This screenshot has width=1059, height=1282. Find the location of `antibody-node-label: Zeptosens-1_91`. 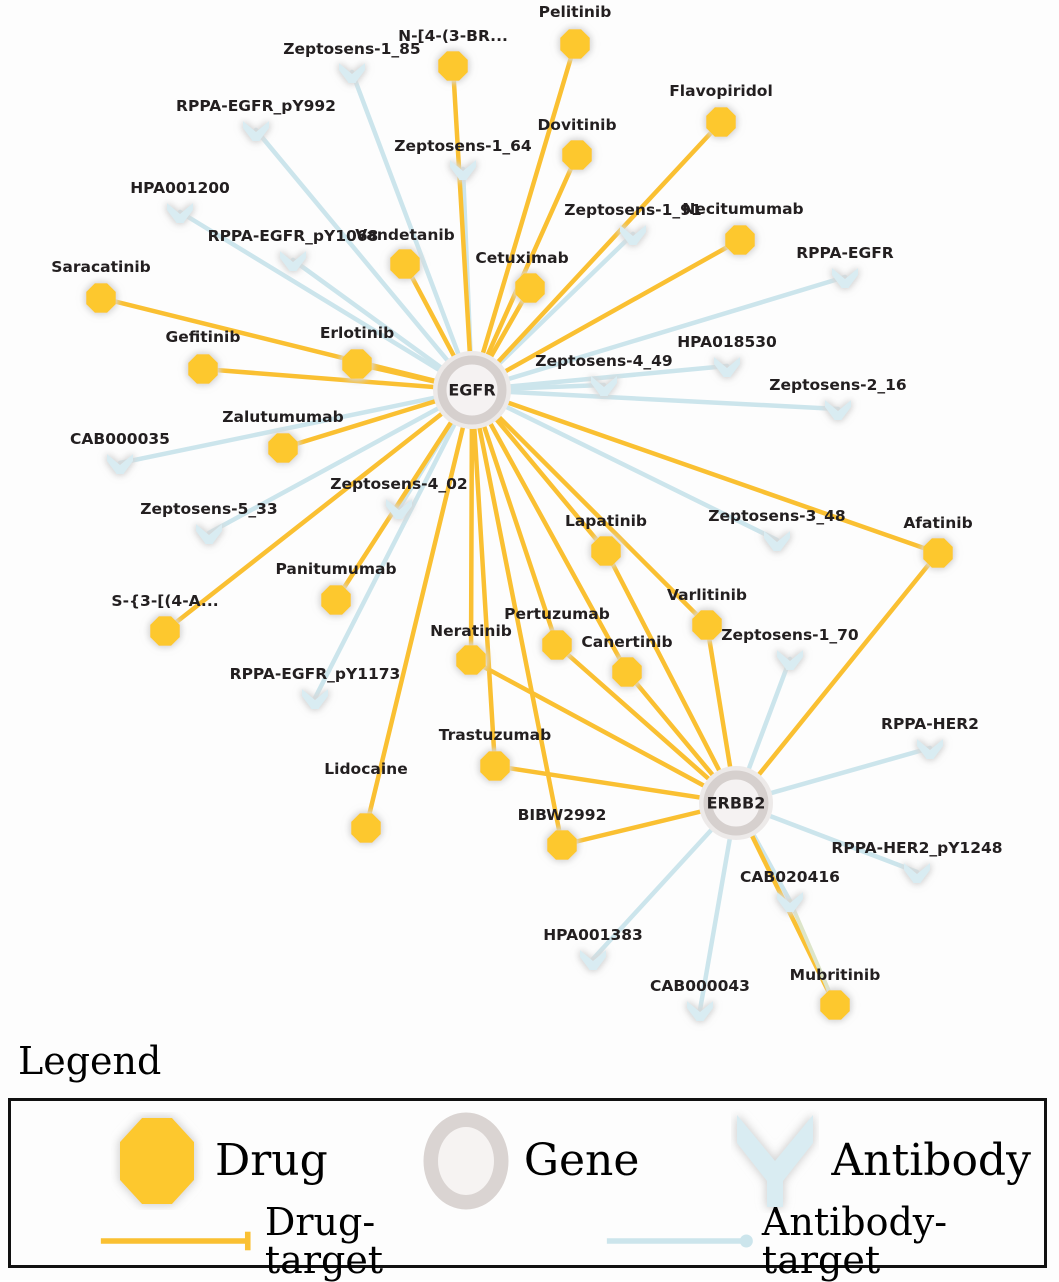

antibody-node-label: Zeptosens-1_91 is located at coordinates (632, 210).